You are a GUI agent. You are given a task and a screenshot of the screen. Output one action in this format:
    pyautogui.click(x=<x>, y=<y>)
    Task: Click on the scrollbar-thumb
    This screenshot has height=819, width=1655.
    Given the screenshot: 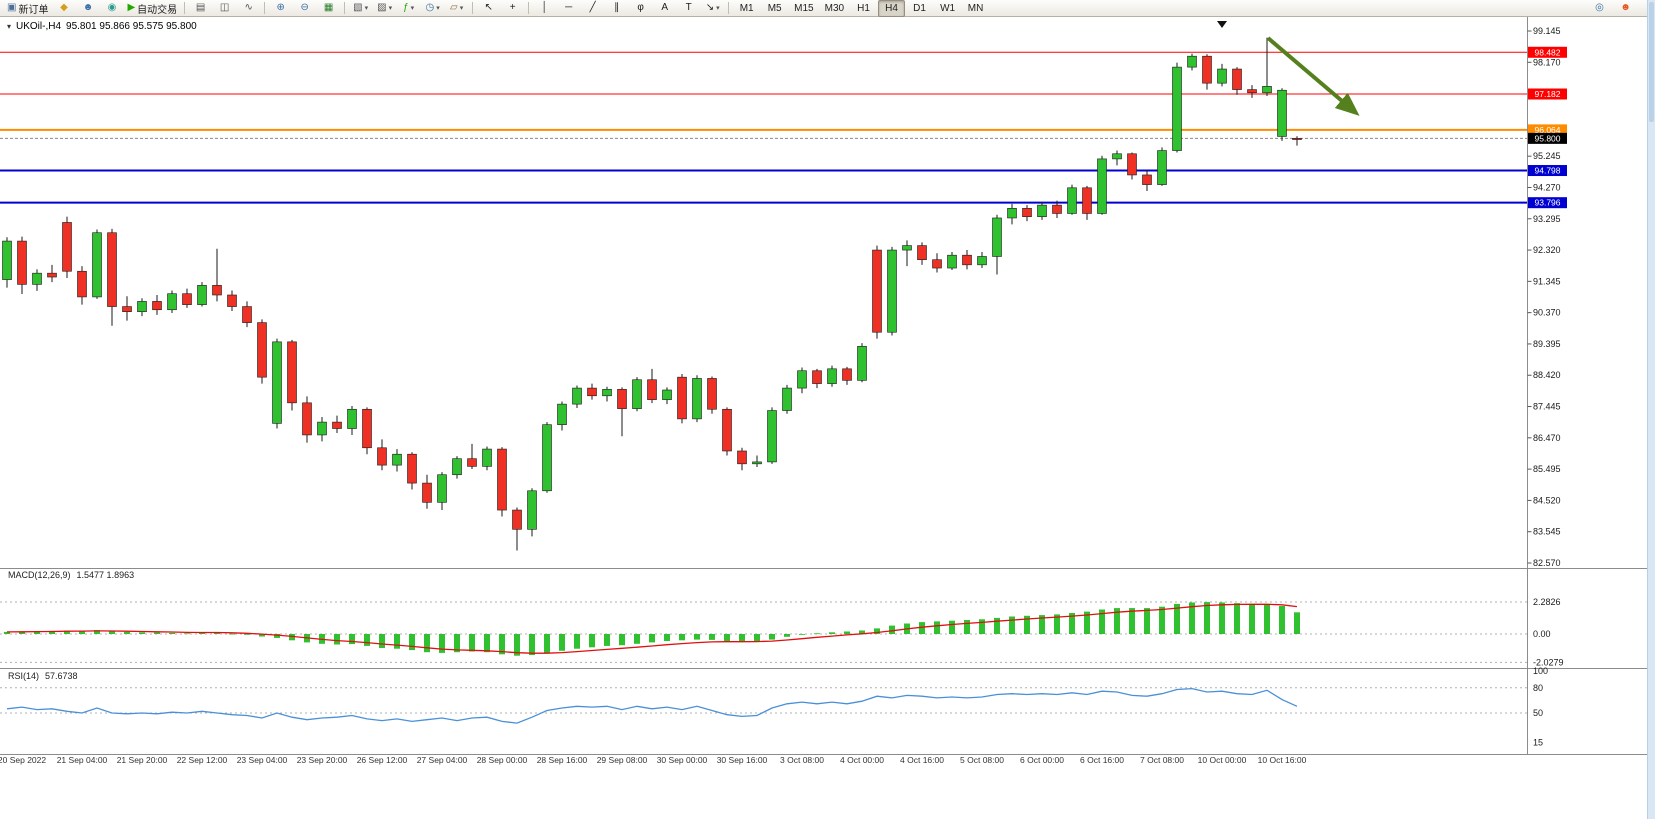 What is the action you would take?
    pyautogui.click(x=1651, y=62)
    